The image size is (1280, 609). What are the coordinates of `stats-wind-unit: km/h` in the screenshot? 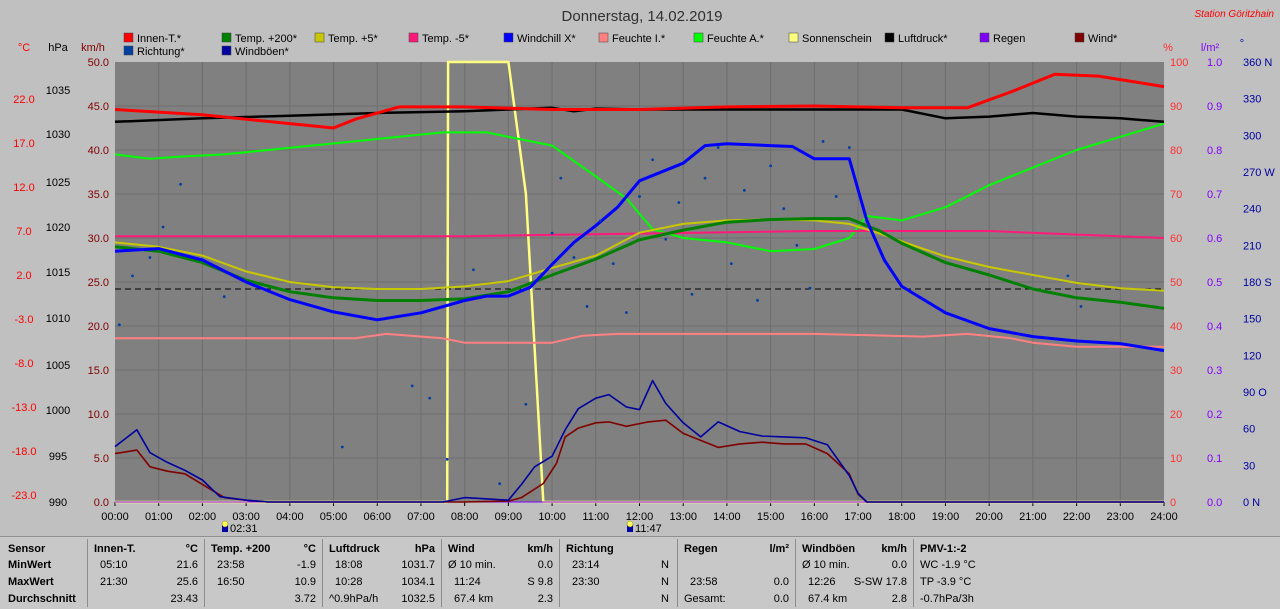 It's located at (540, 549).